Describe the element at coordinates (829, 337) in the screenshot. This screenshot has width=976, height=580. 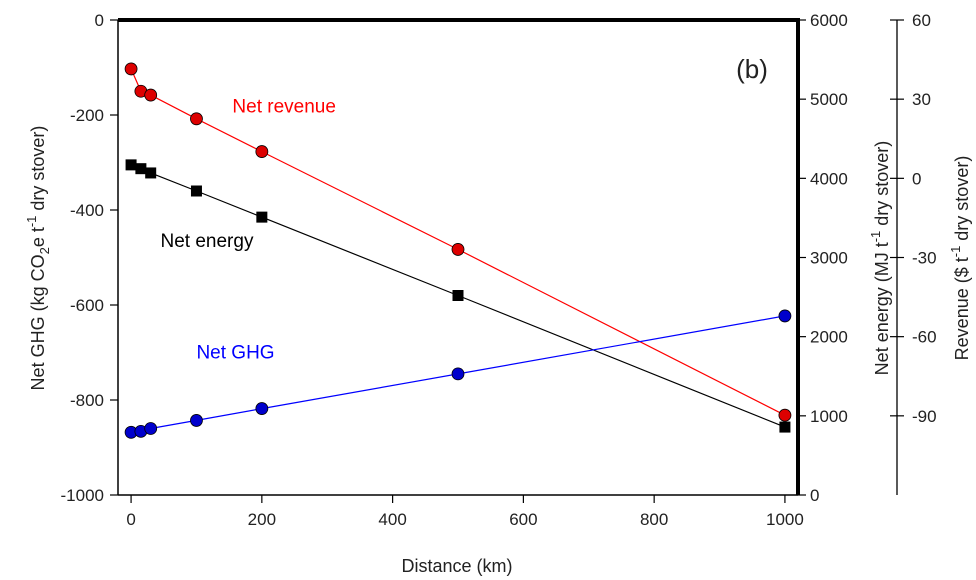
I see `right-y-tick-label: 2000` at that location.